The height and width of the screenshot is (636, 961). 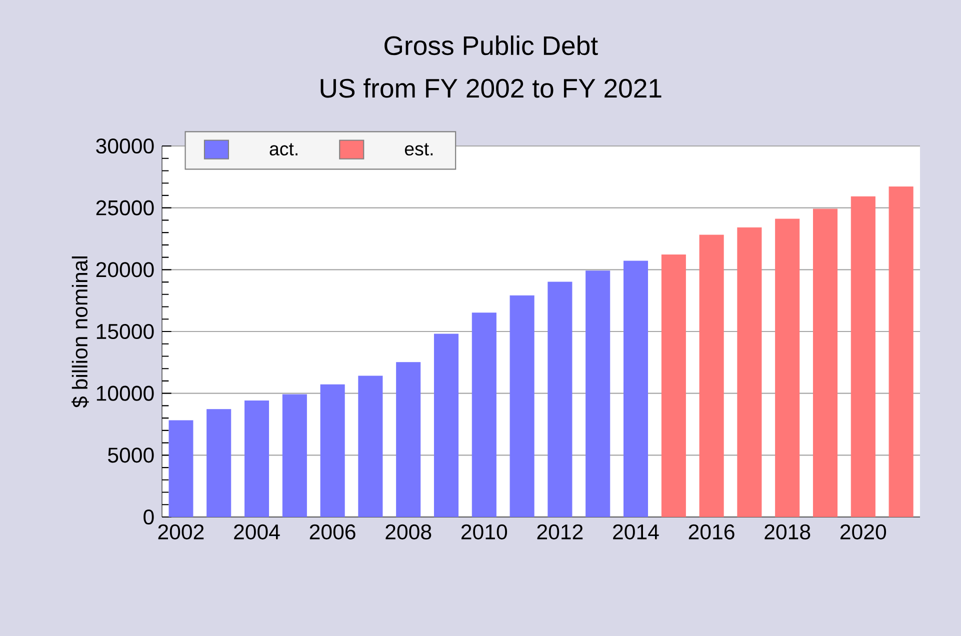 What do you see at coordinates (418, 149) in the screenshot?
I see `legend-label: est.` at bounding box center [418, 149].